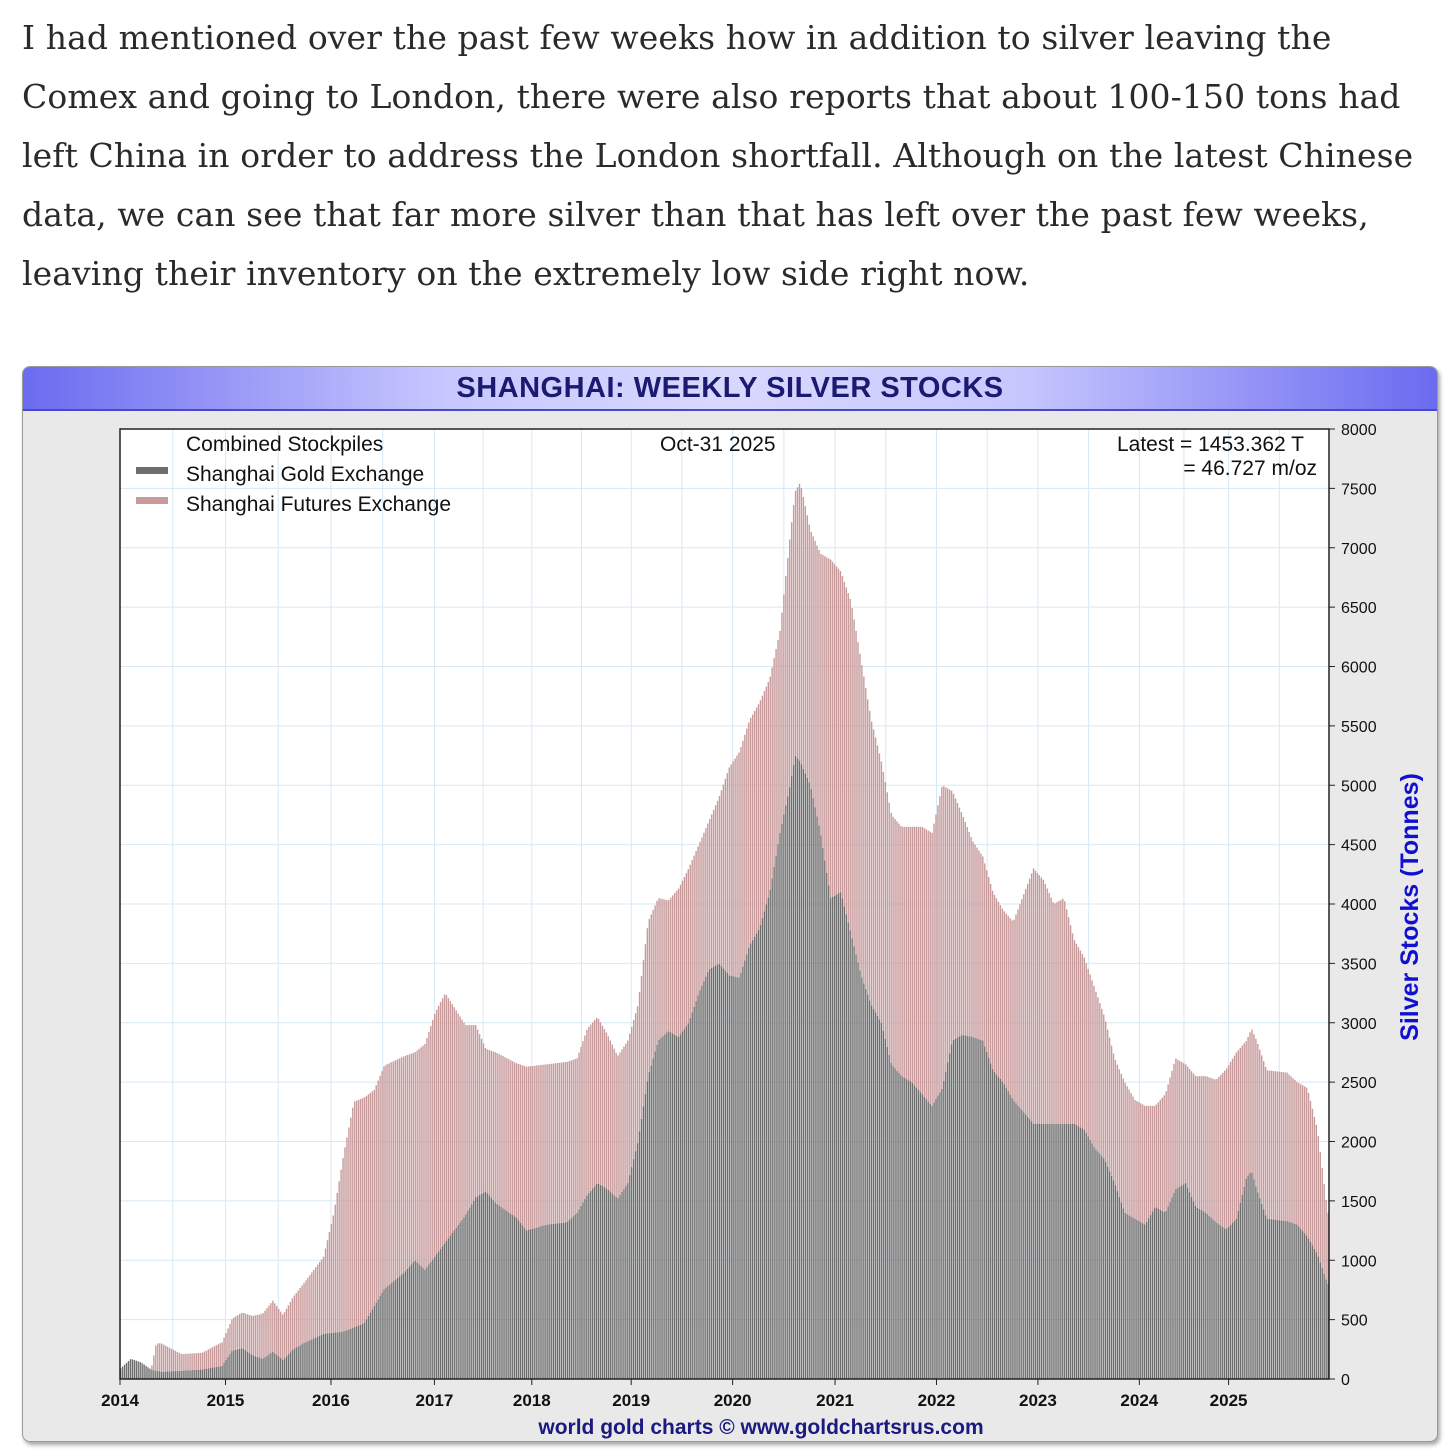  Describe the element at coordinates (1359, 489) in the screenshot. I see `y-tick-label: 7500` at that location.